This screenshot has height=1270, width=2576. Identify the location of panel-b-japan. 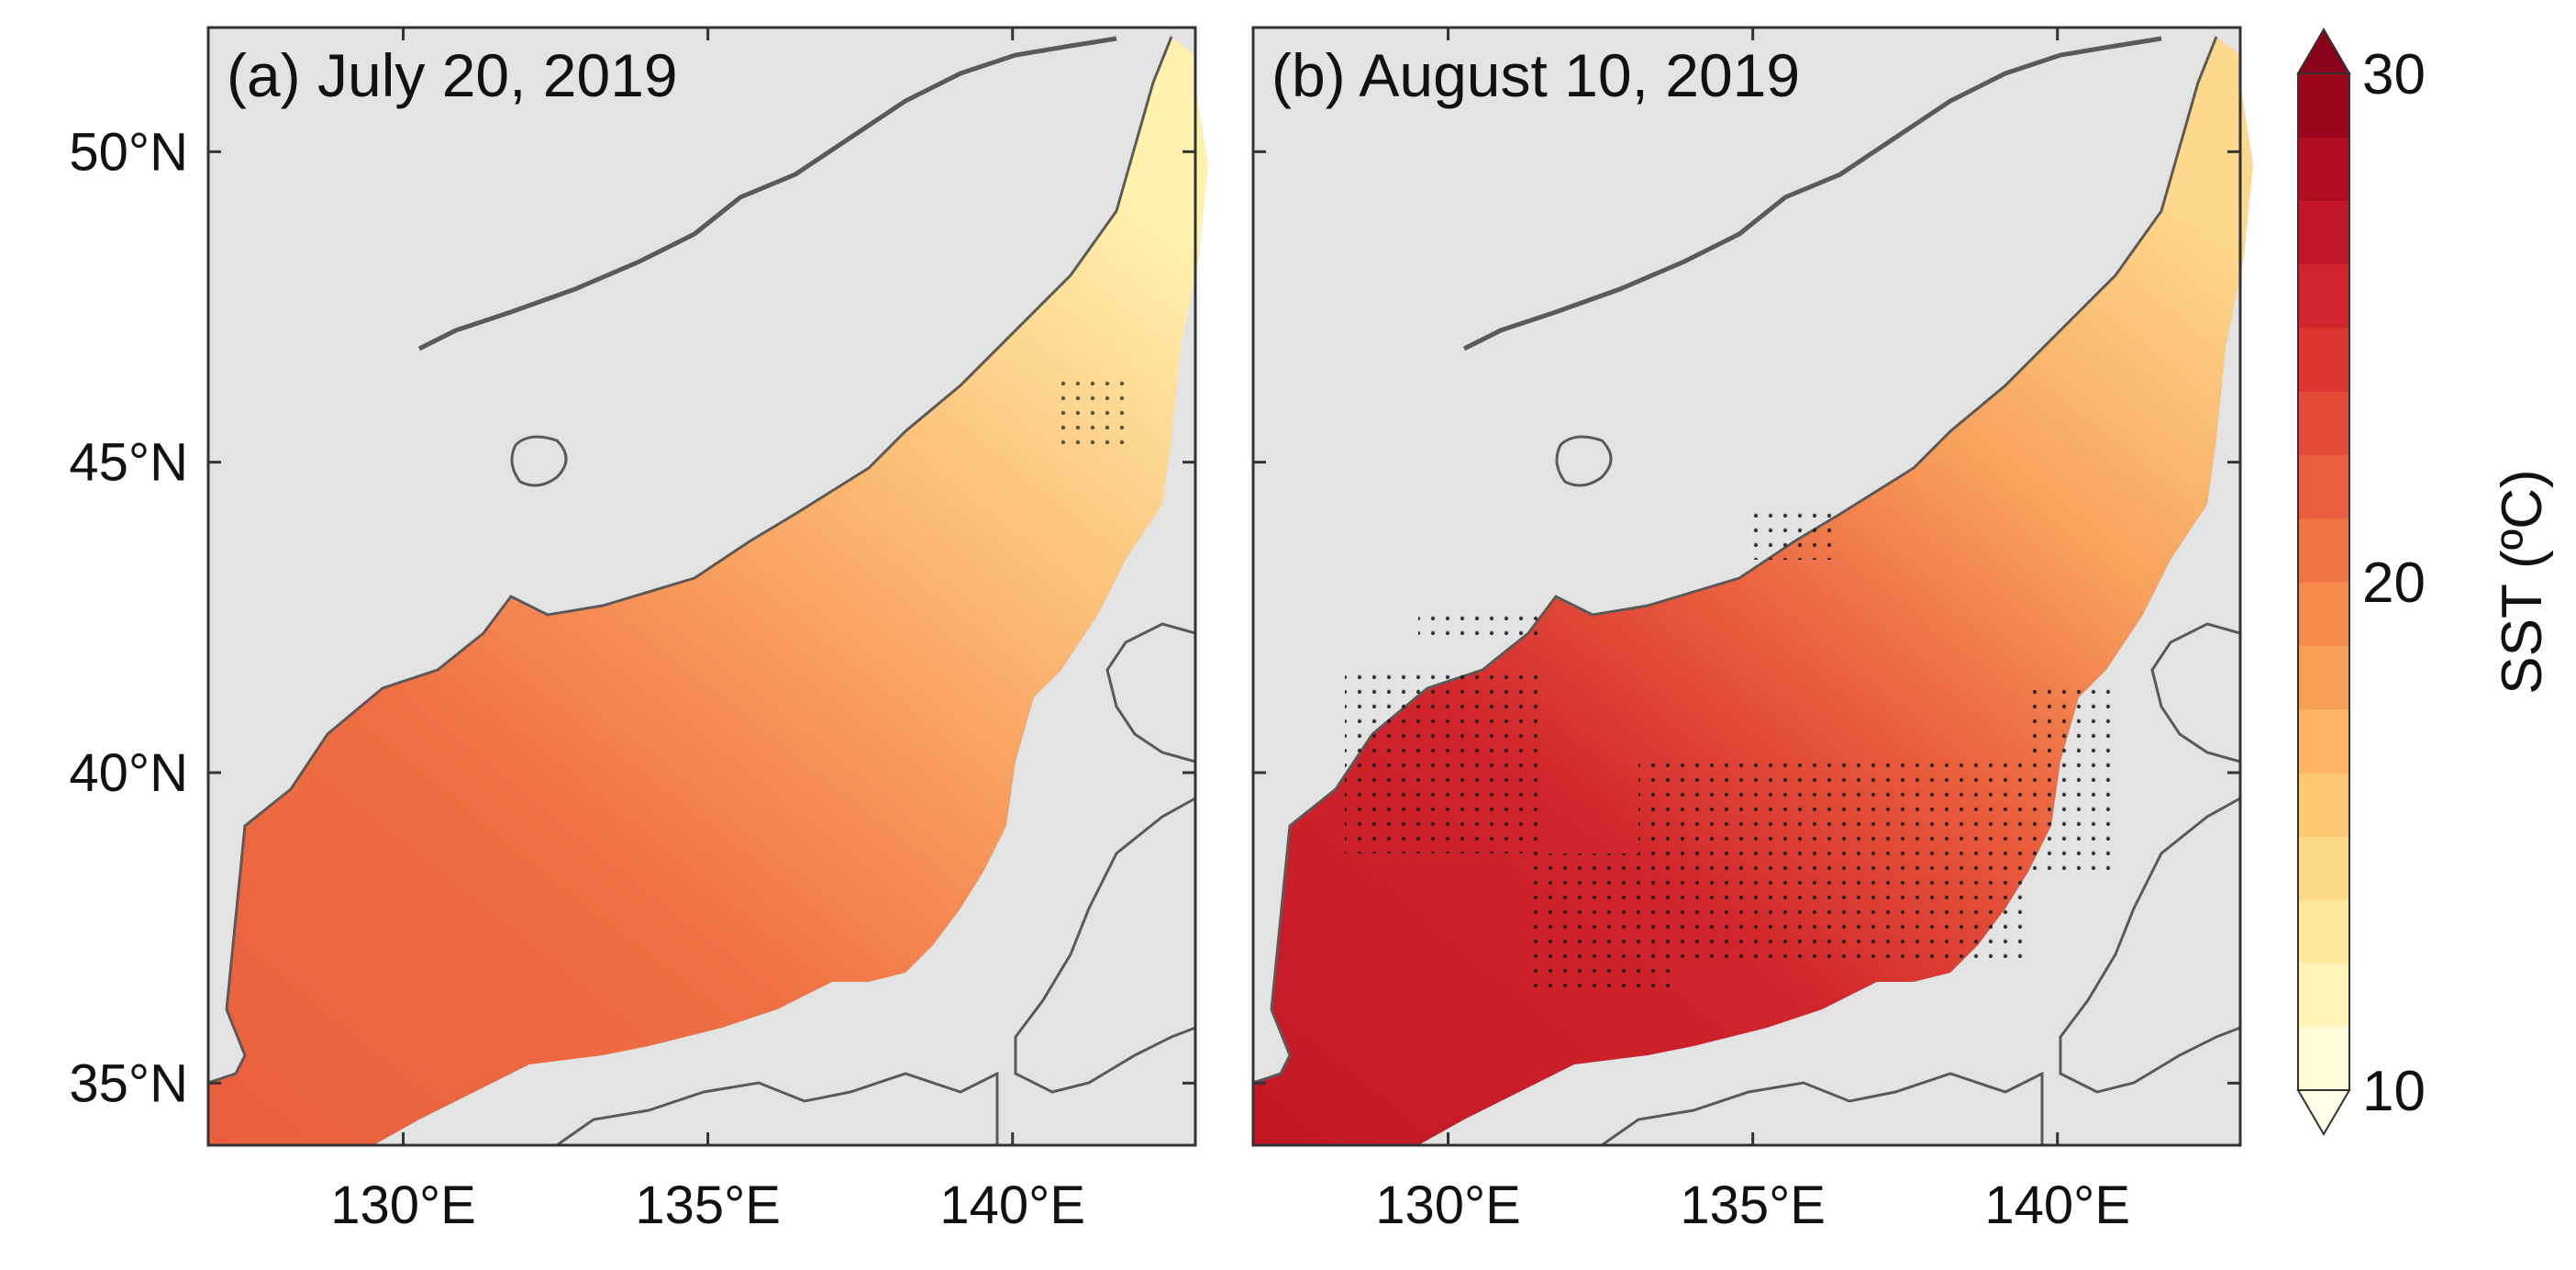
(2150, 858).